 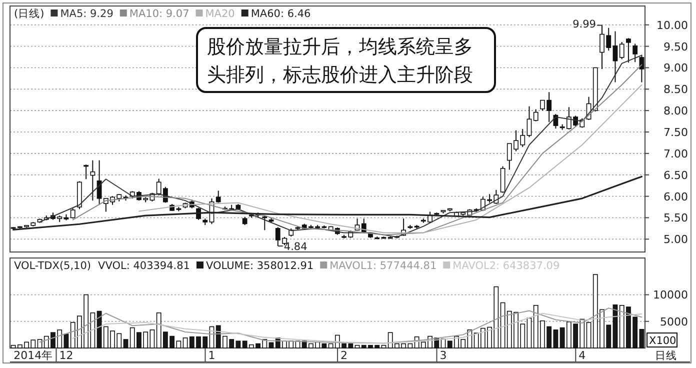 I want to click on y-tick-label: 7.00, so click(x=676, y=153).